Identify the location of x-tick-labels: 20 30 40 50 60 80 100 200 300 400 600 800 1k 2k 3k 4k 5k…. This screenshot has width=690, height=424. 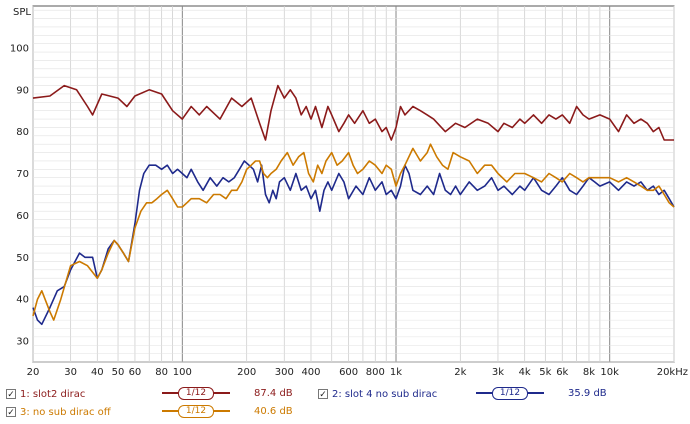
(357, 372).